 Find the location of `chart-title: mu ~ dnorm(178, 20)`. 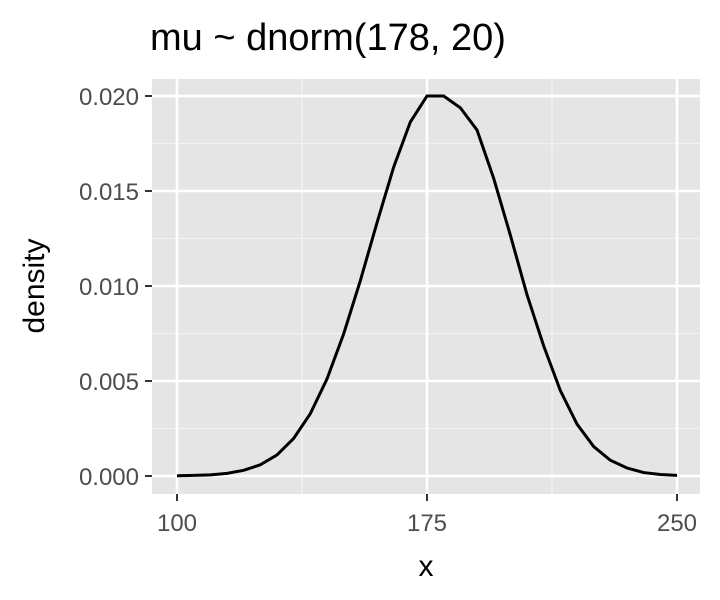

chart-title: mu ~ dnorm(178, 20) is located at coordinates (328, 38).